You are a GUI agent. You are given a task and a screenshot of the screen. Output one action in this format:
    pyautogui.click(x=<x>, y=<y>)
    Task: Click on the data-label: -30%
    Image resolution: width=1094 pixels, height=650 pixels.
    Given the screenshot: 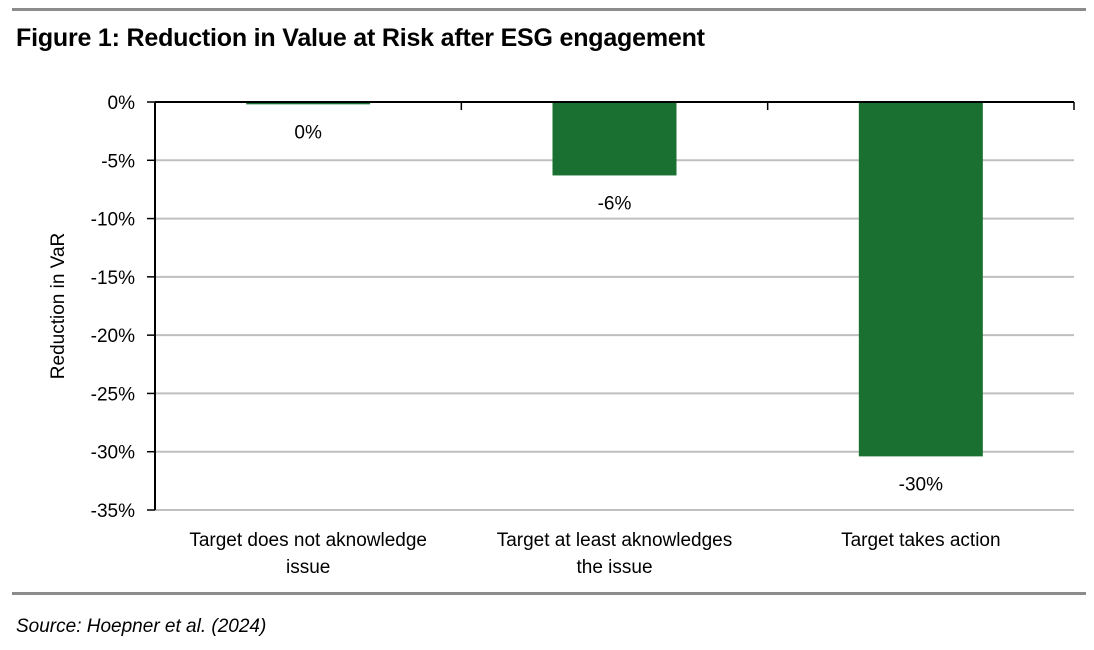 What is the action you would take?
    pyautogui.click(x=921, y=484)
    